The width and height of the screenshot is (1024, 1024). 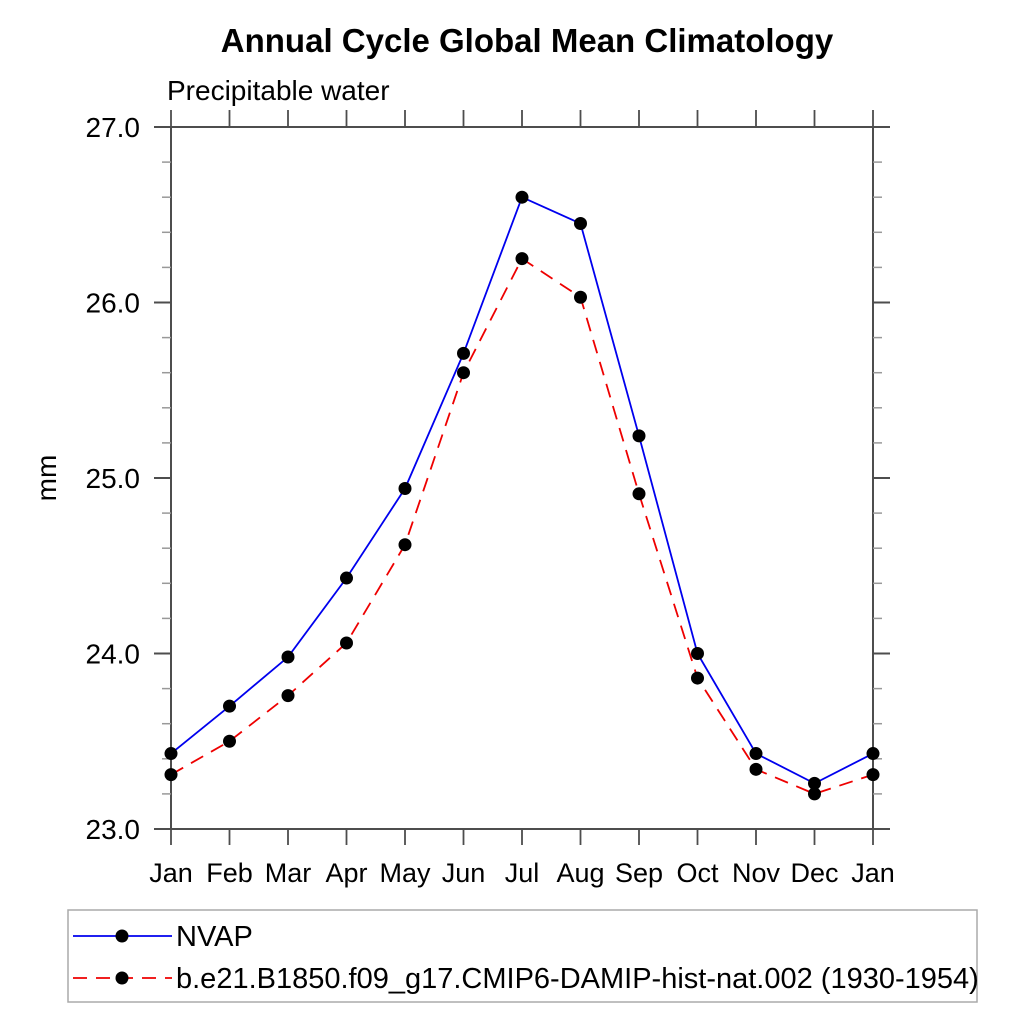 What do you see at coordinates (113, 654) in the screenshot?
I see `y-tick-label: 24.0` at bounding box center [113, 654].